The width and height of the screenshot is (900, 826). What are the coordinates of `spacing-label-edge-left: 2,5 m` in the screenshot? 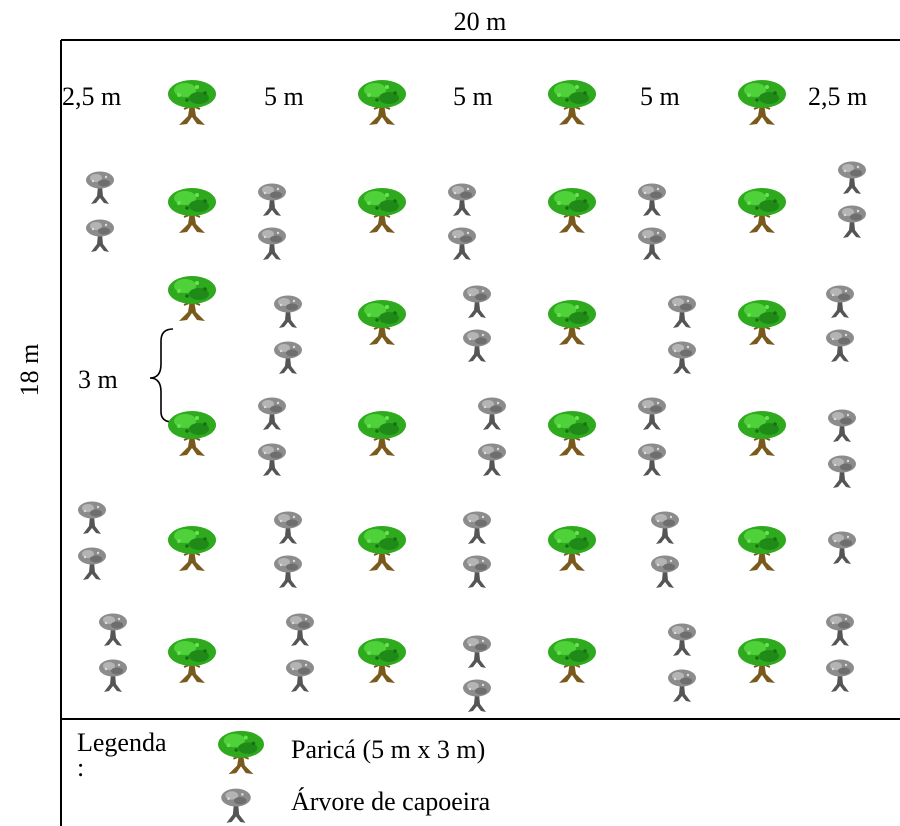 It's located at (91, 96).